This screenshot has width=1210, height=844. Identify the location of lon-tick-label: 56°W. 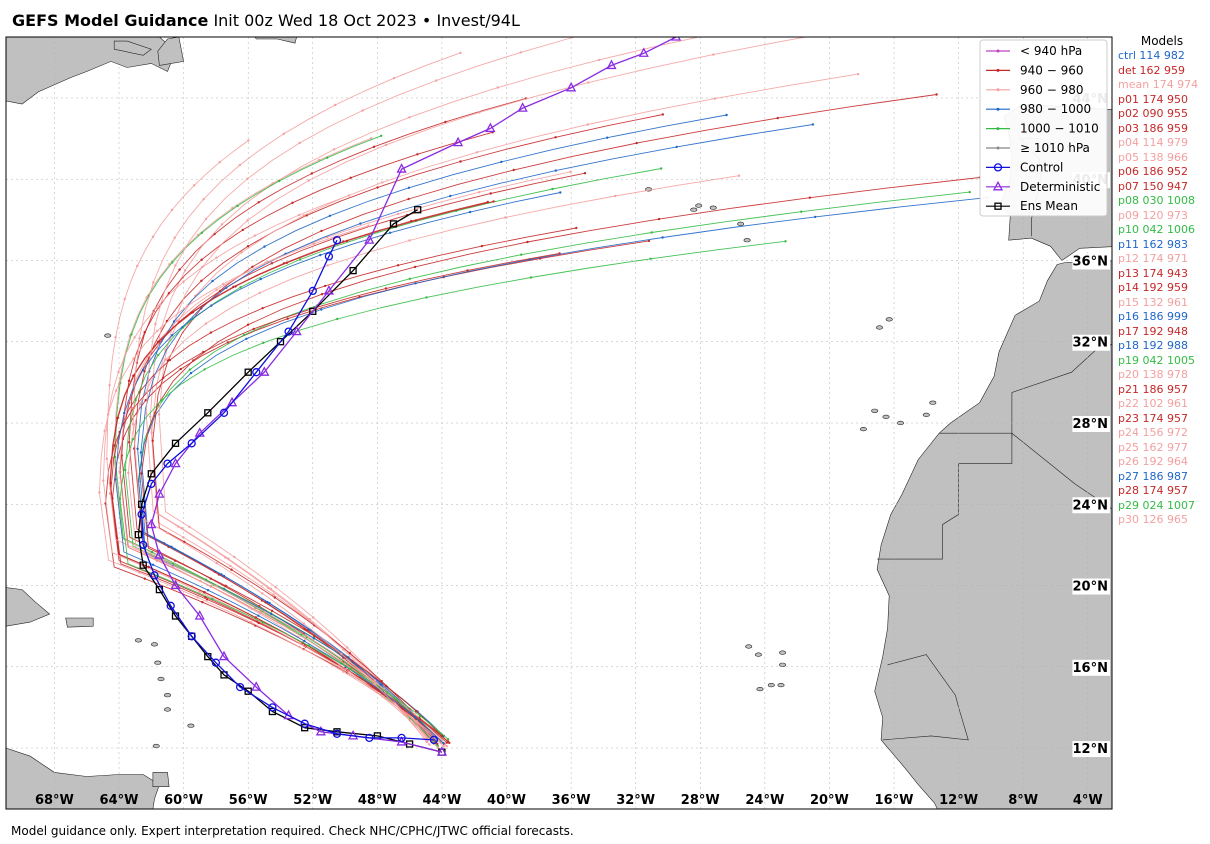
(248, 800).